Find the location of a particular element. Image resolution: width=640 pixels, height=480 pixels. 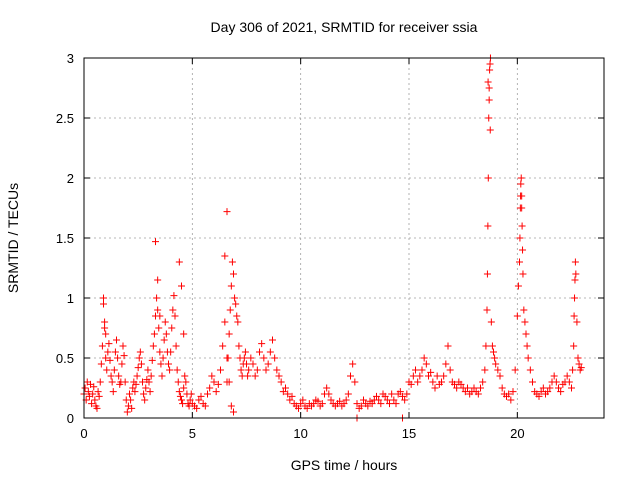

y-tick-label: 1 is located at coordinates (70, 298).